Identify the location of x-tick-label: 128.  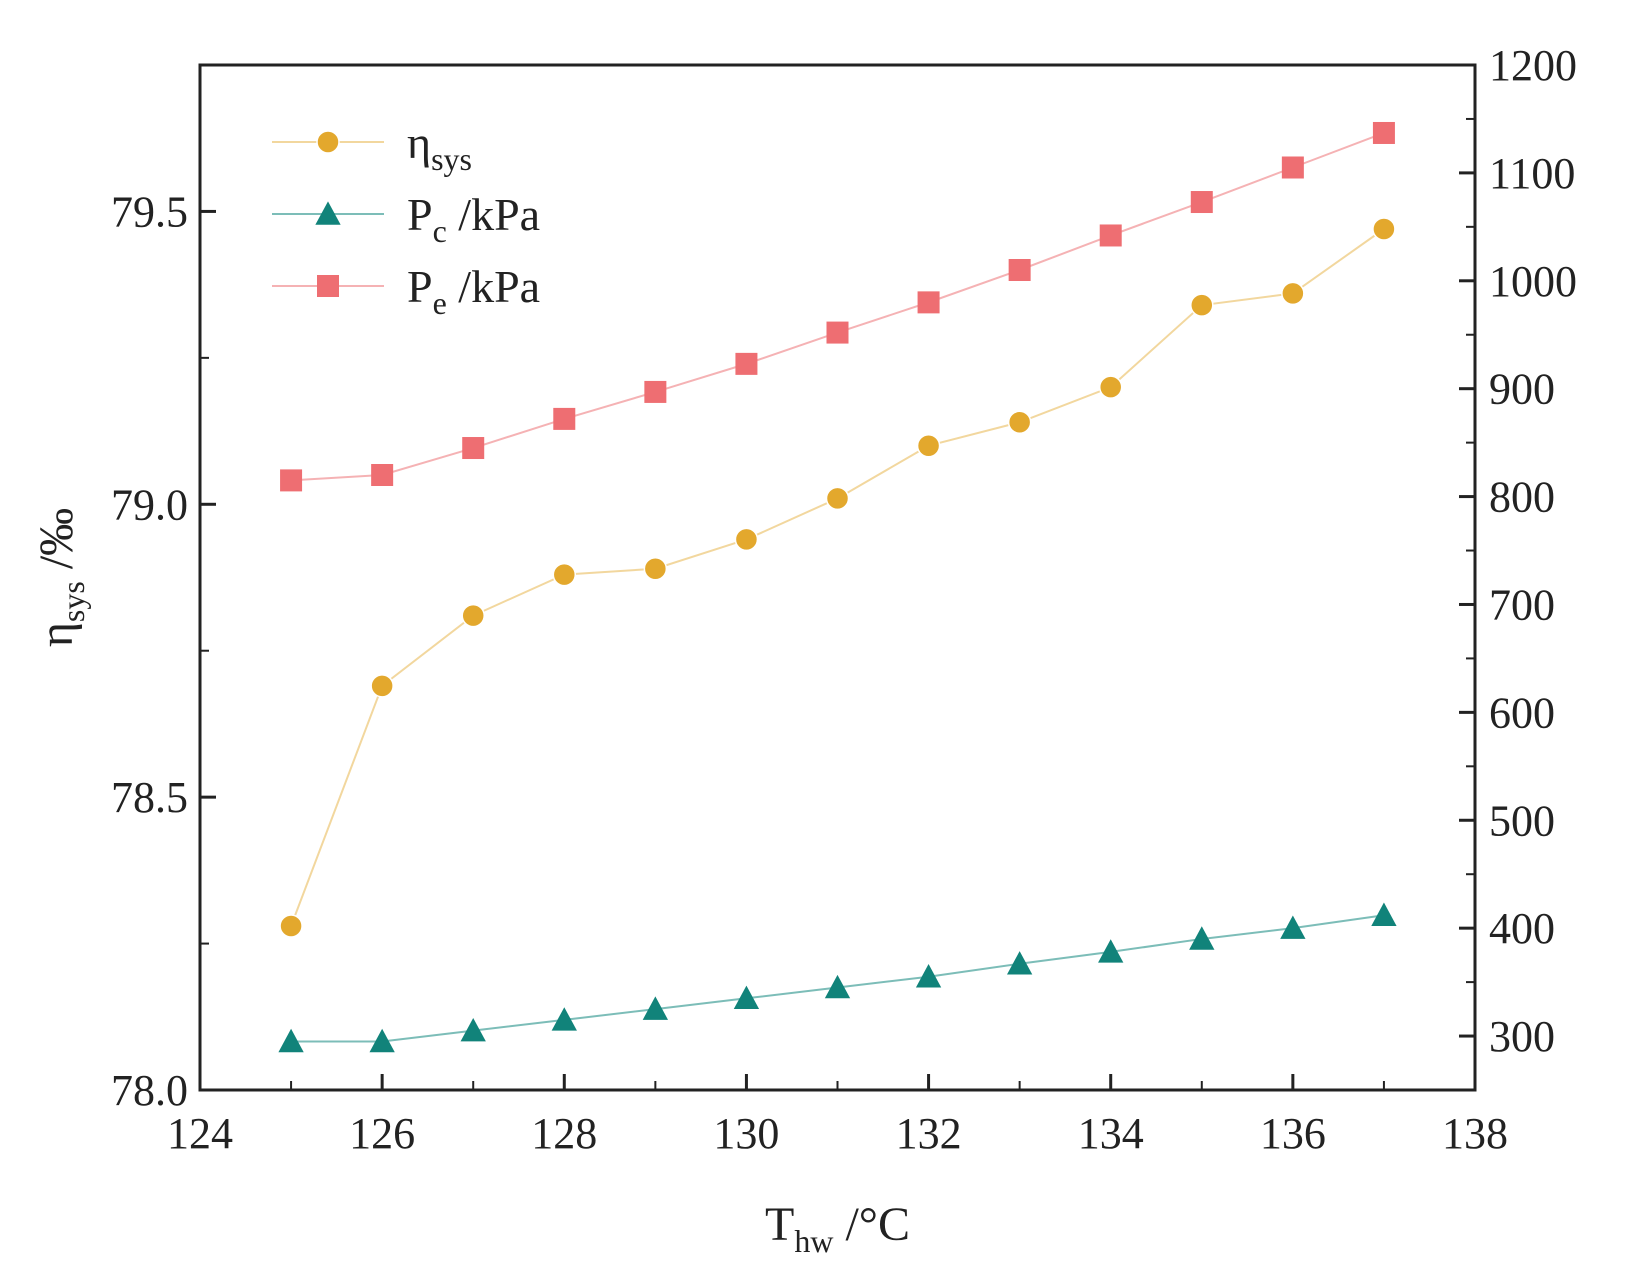
(564, 1133).